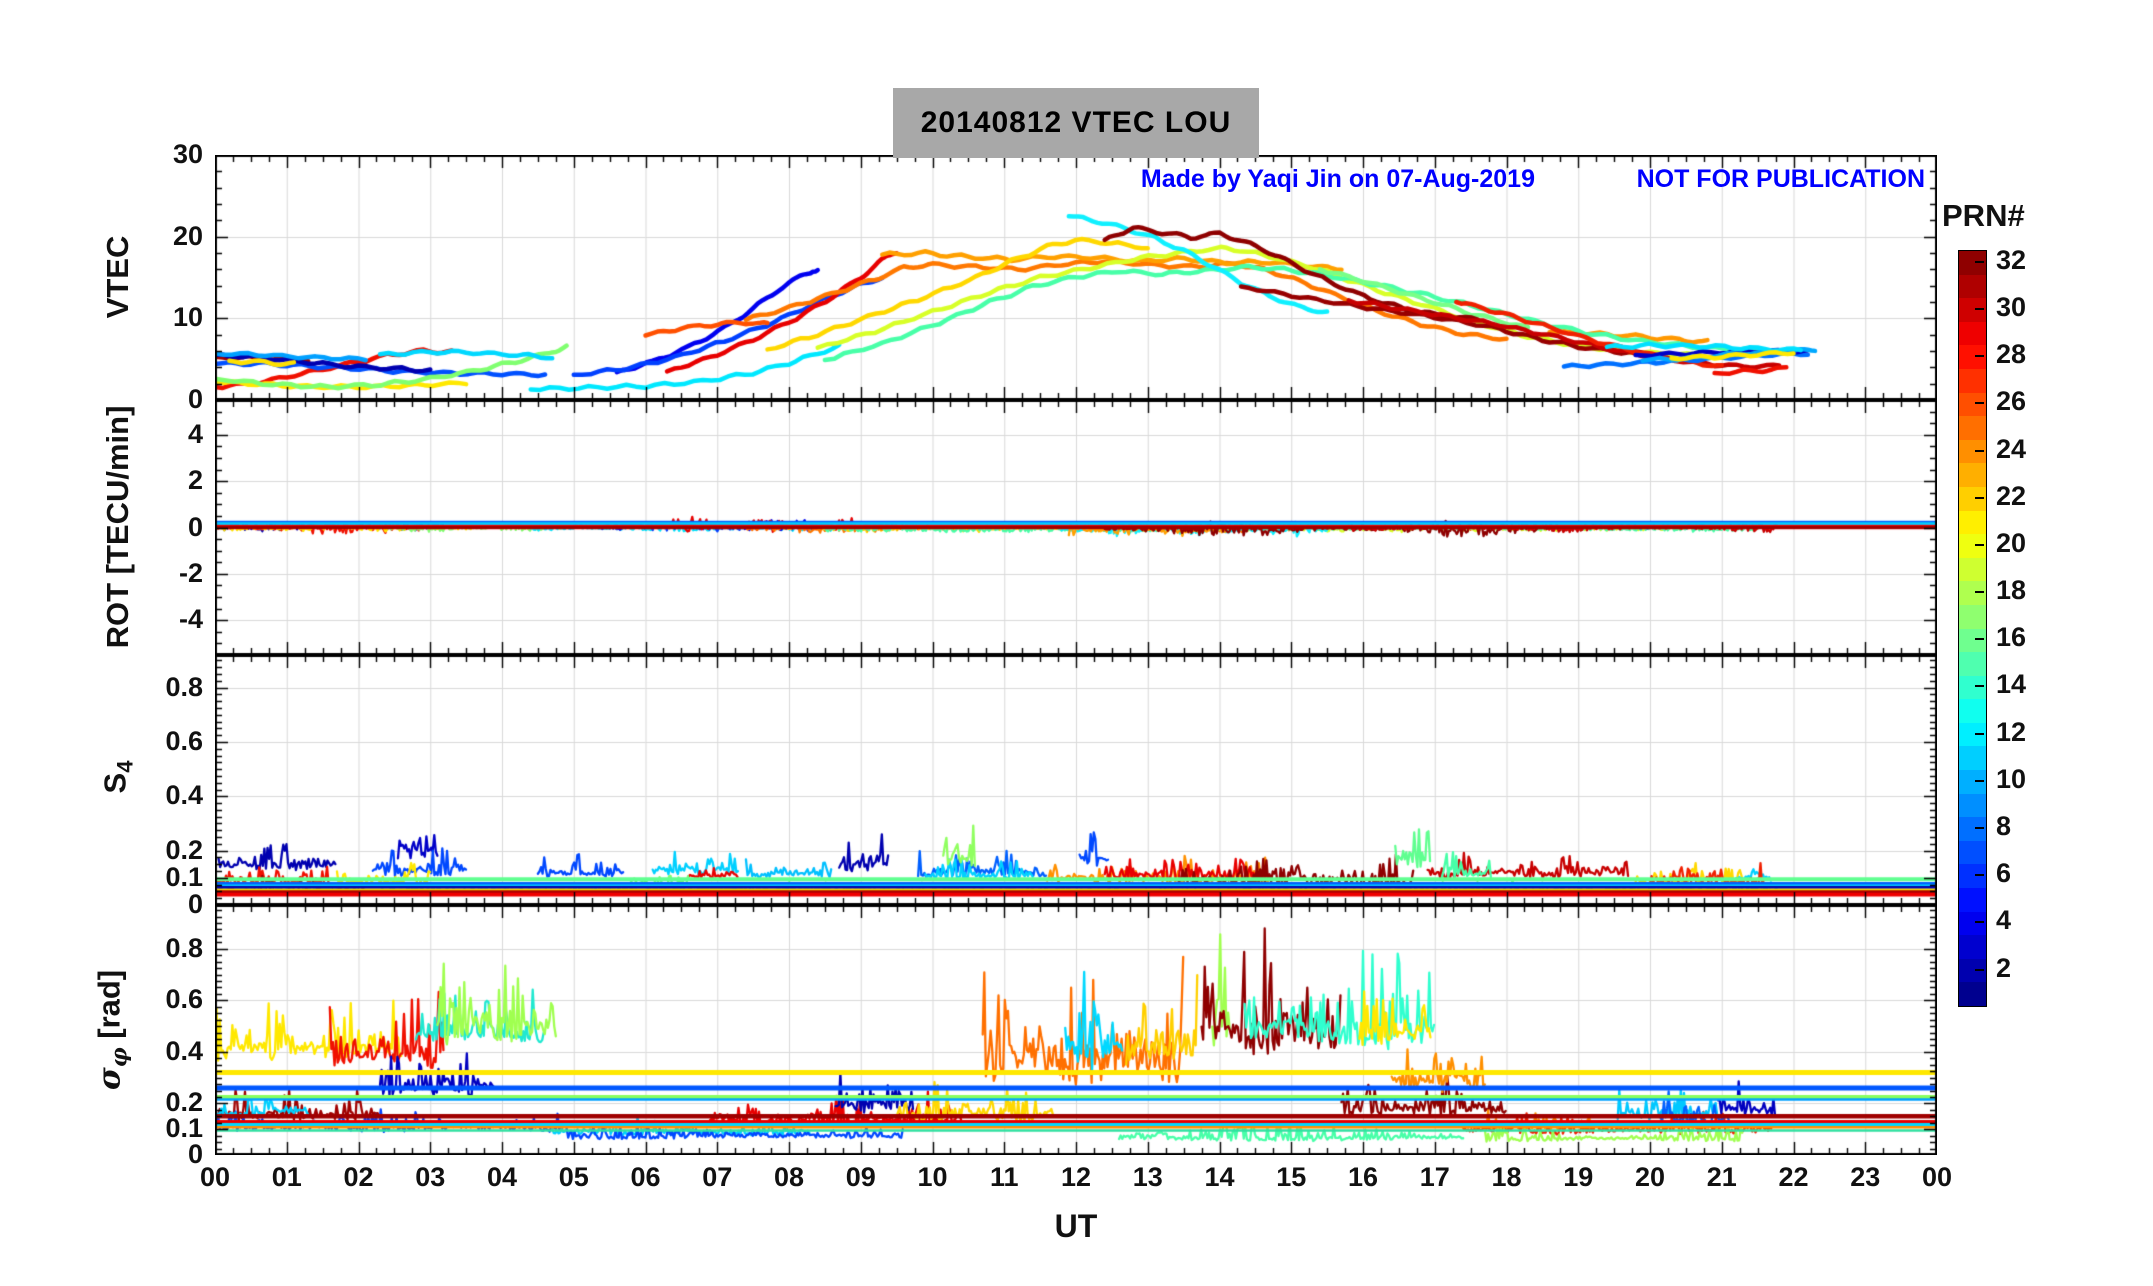  What do you see at coordinates (573, 1177) in the screenshot?
I see `x-tick-label: 05` at bounding box center [573, 1177].